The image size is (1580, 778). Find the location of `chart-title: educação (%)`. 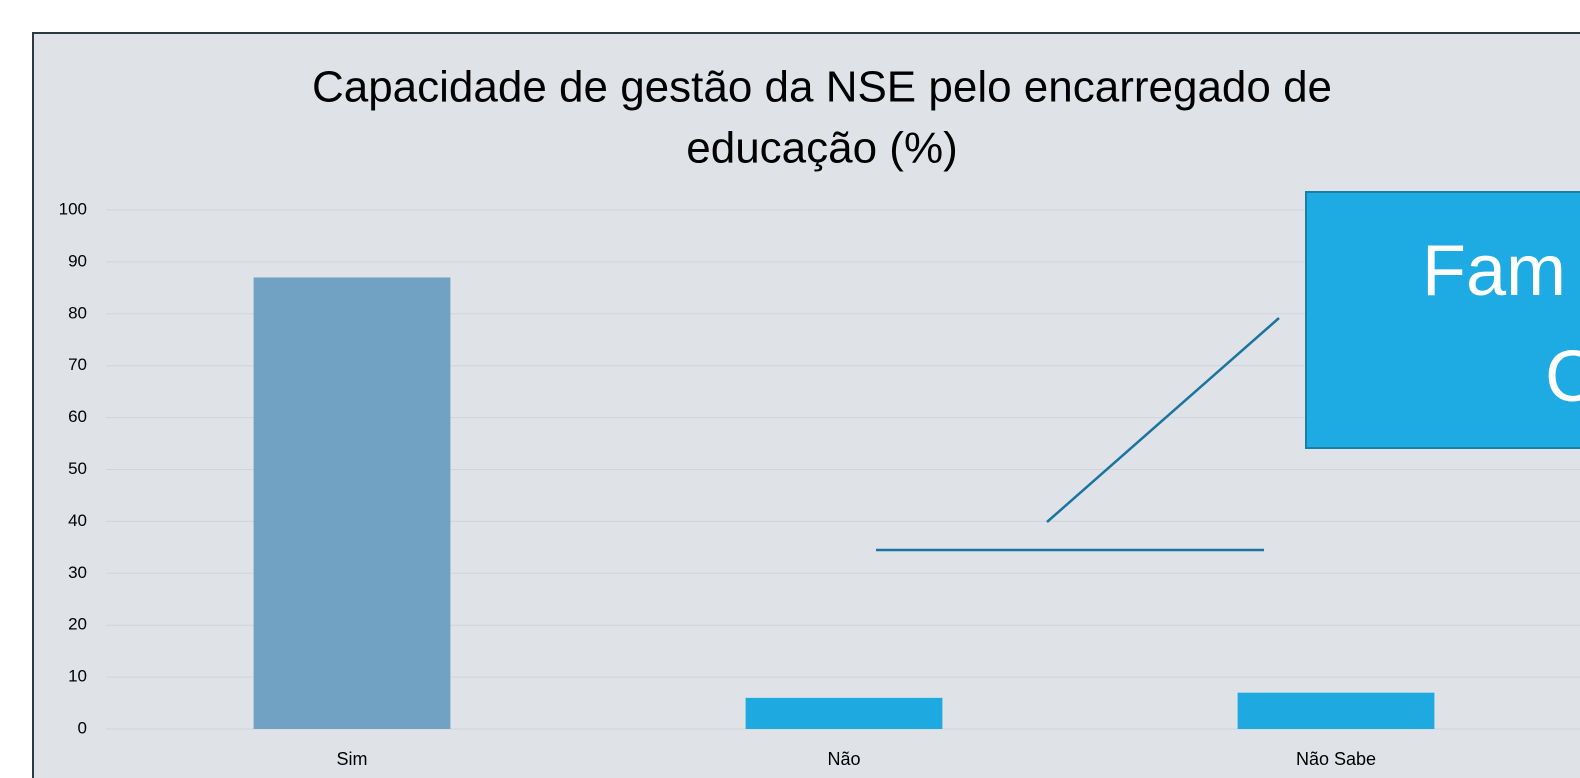

chart-title: educação (%) is located at coordinates (821, 148).